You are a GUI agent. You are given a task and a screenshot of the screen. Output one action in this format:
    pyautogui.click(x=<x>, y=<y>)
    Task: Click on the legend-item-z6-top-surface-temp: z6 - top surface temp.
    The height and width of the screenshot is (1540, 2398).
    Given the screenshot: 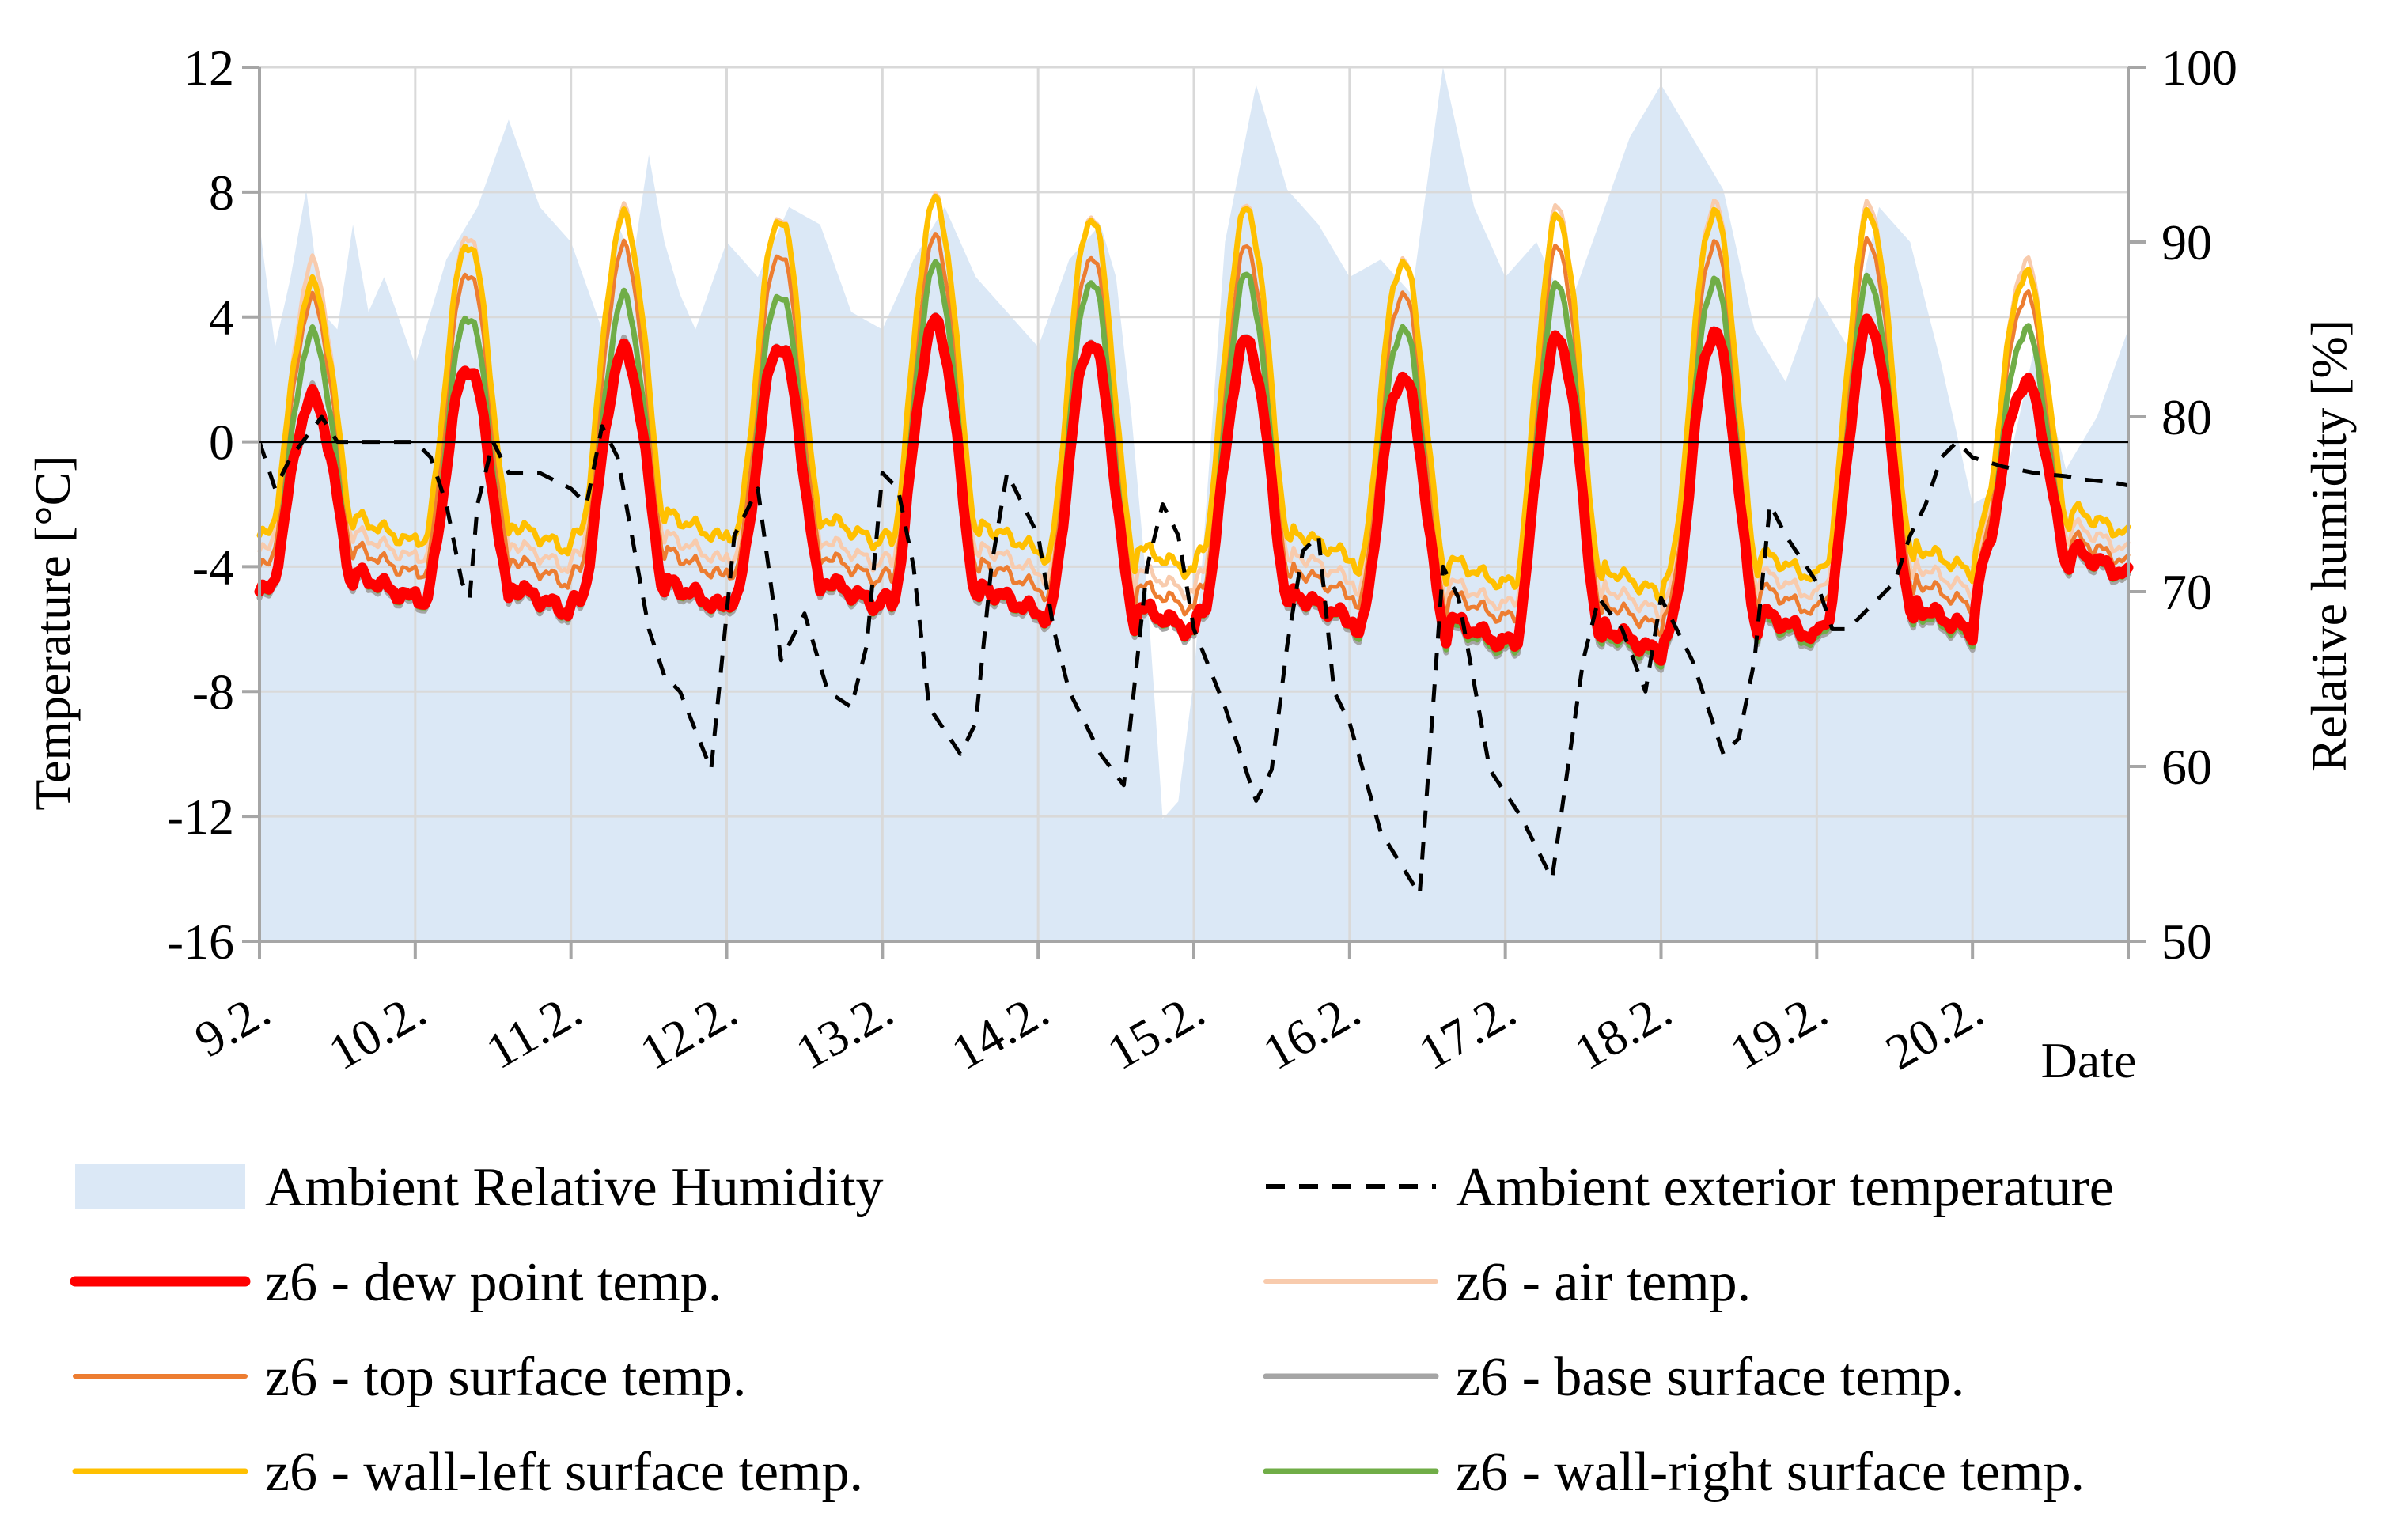 What is the action you would take?
    pyautogui.click(x=409, y=1377)
    